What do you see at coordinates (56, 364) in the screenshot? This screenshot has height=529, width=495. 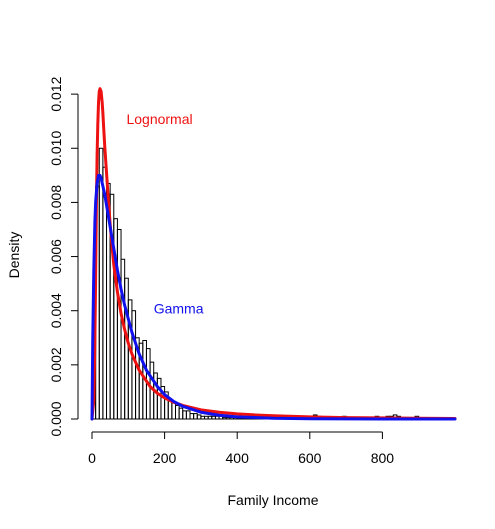 I see `y-tick-label: 0.002` at bounding box center [56, 364].